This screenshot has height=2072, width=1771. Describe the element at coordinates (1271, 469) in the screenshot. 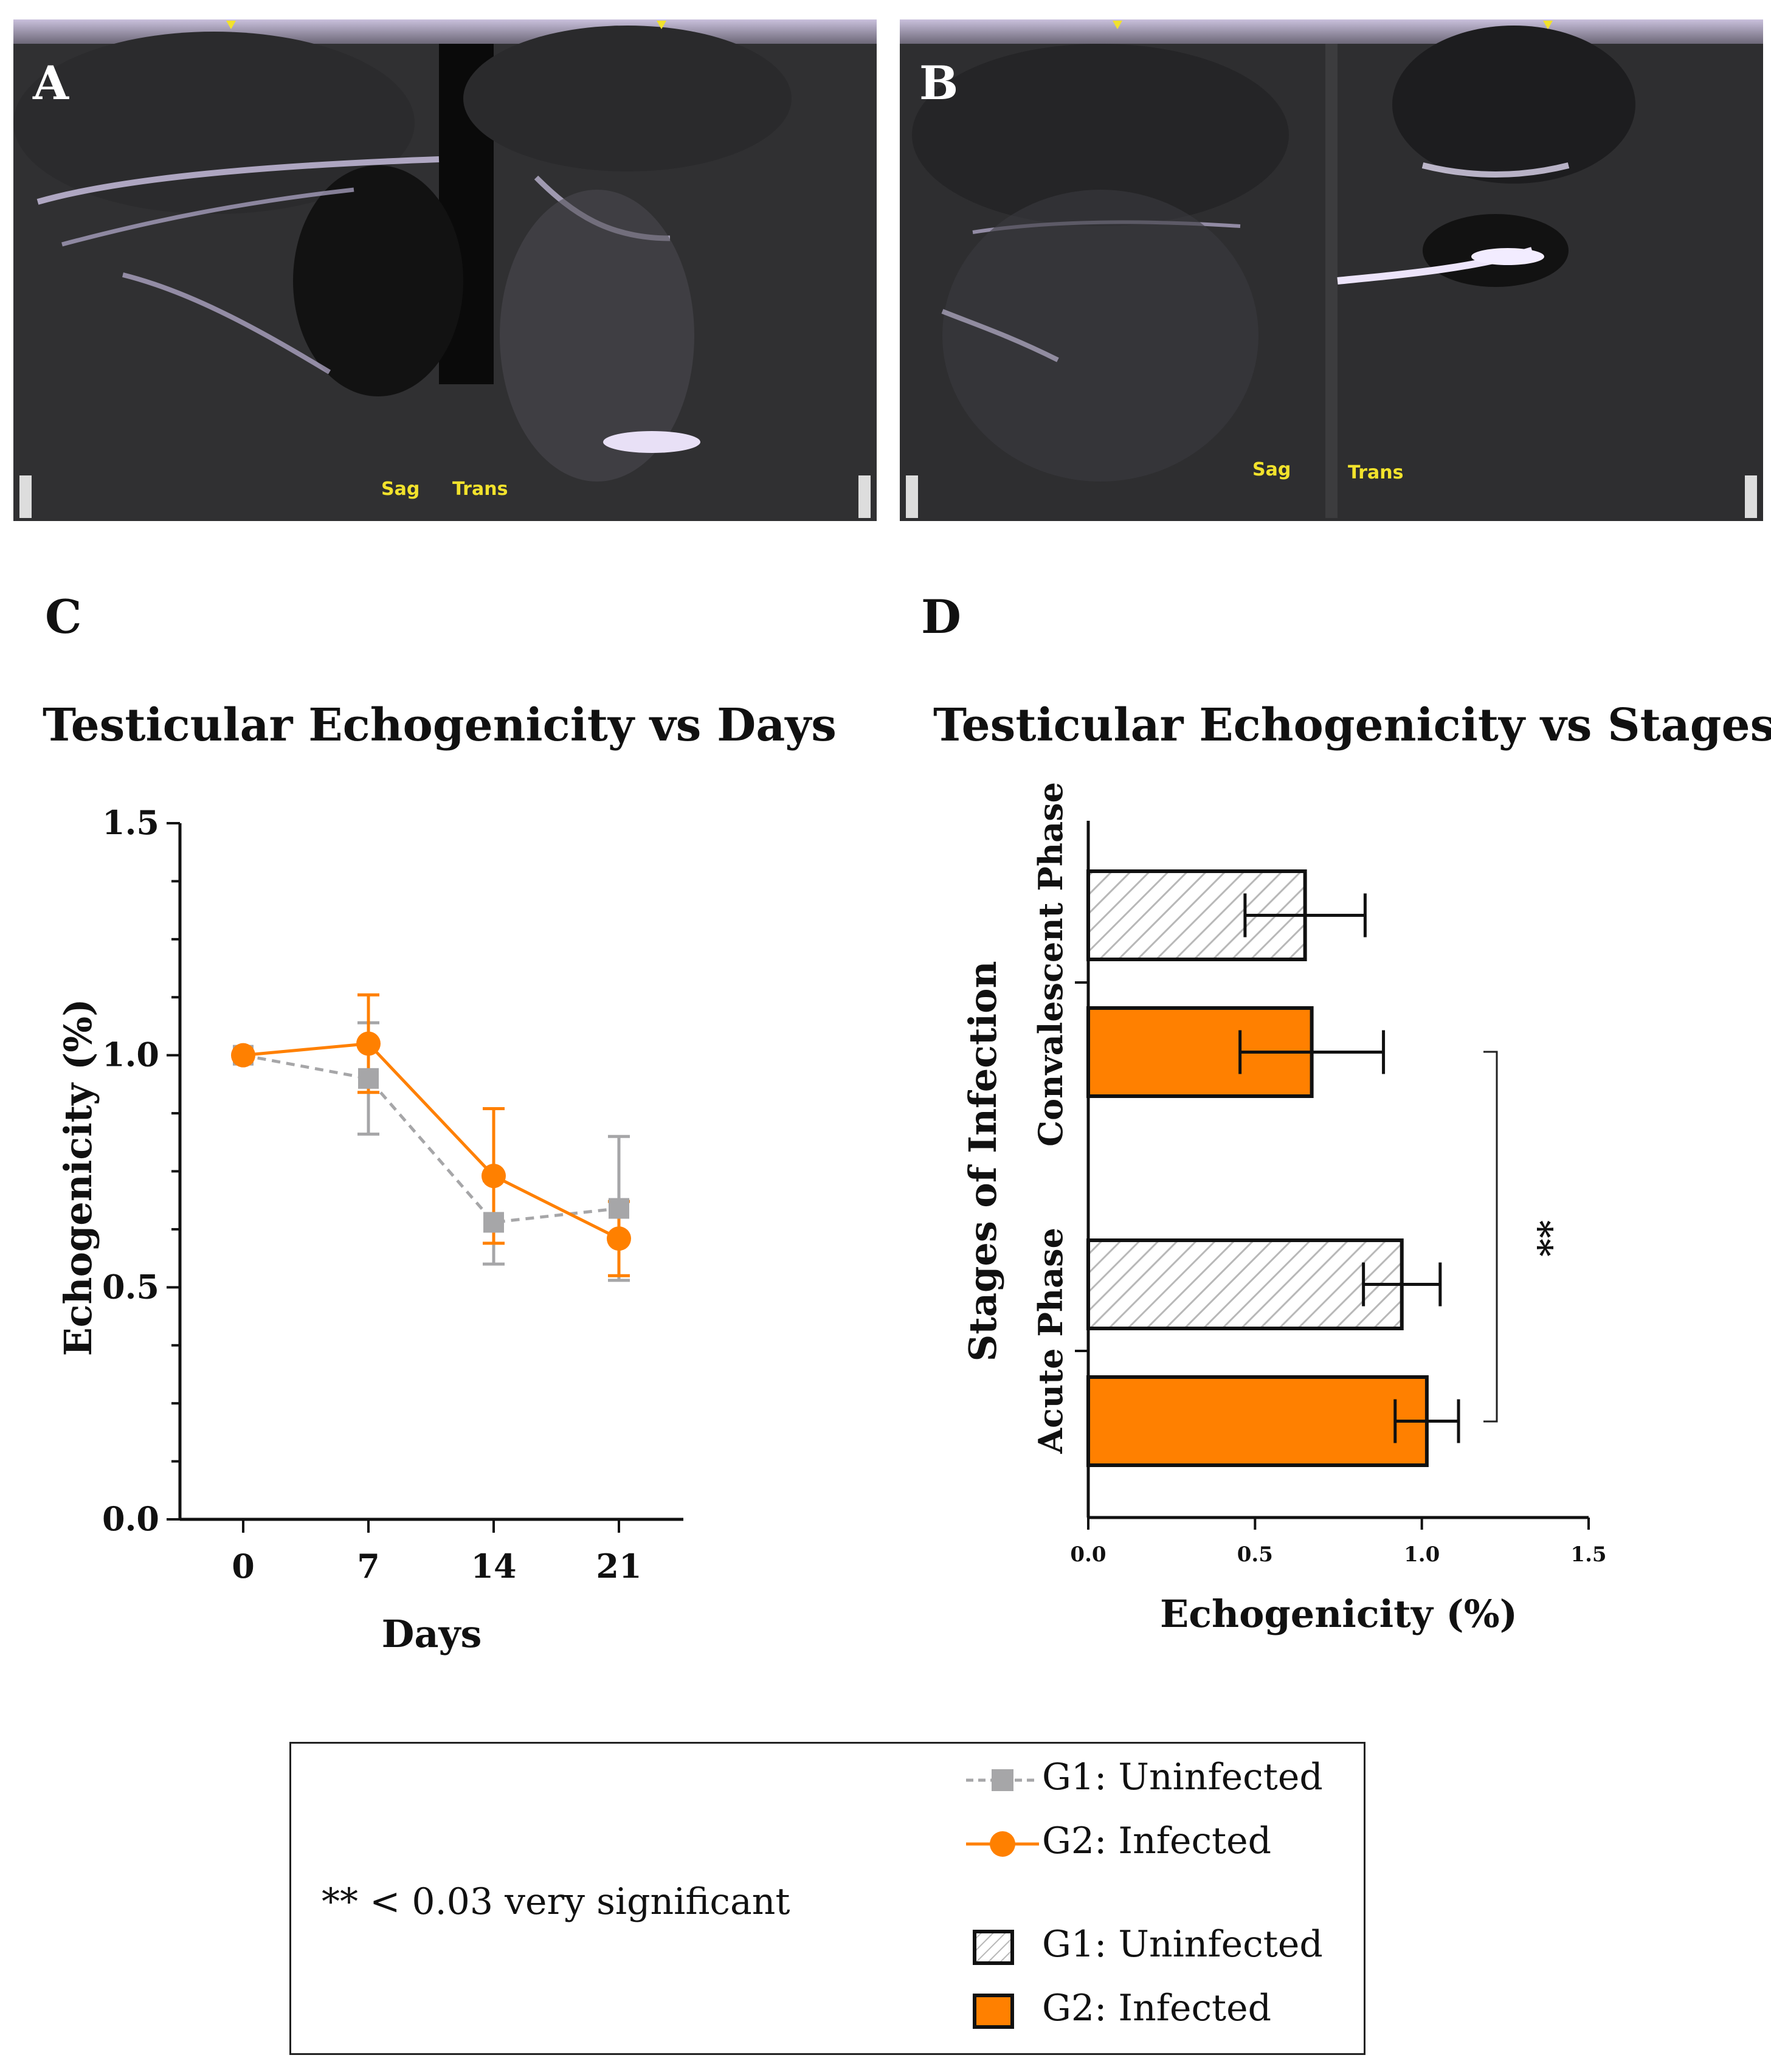

I see `sag-label-b: Sag` at that location.